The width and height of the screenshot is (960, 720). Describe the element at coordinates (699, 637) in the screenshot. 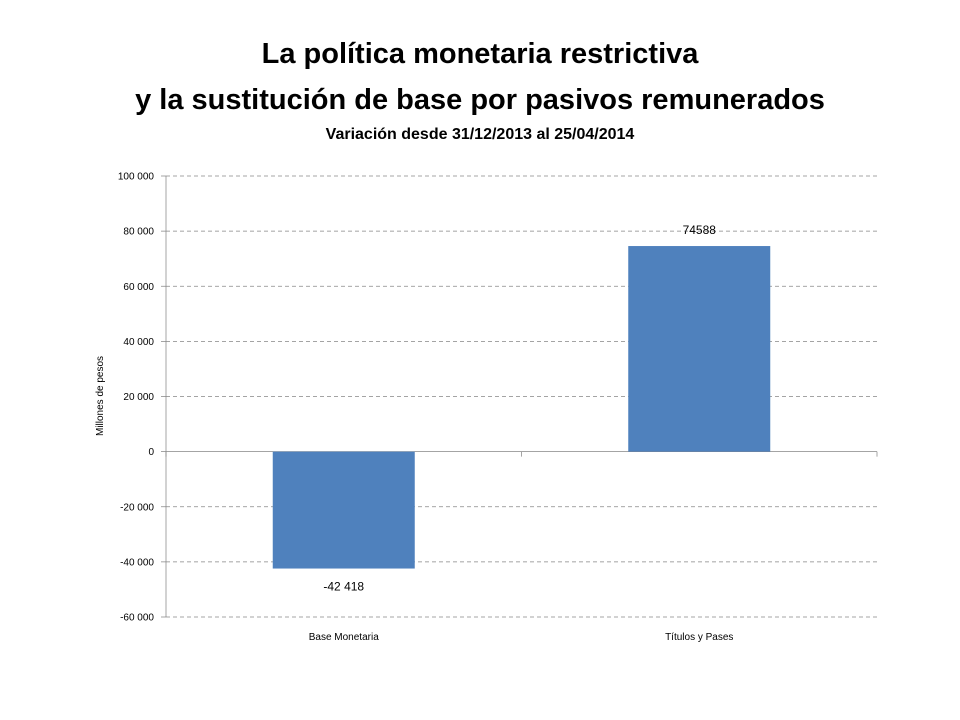

I see `x-category-label: Títulos y Pases` at that location.